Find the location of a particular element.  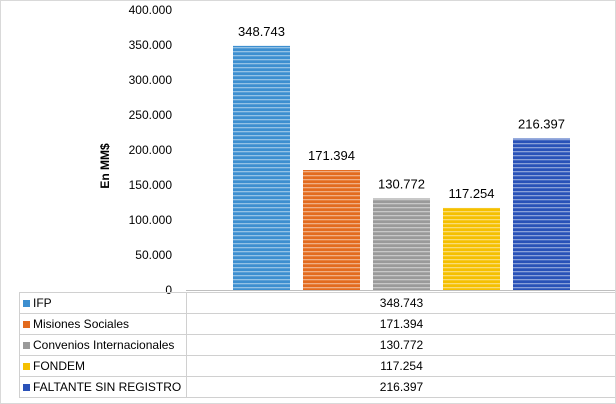

y-tick-label: 100.000 is located at coordinates (151, 220).